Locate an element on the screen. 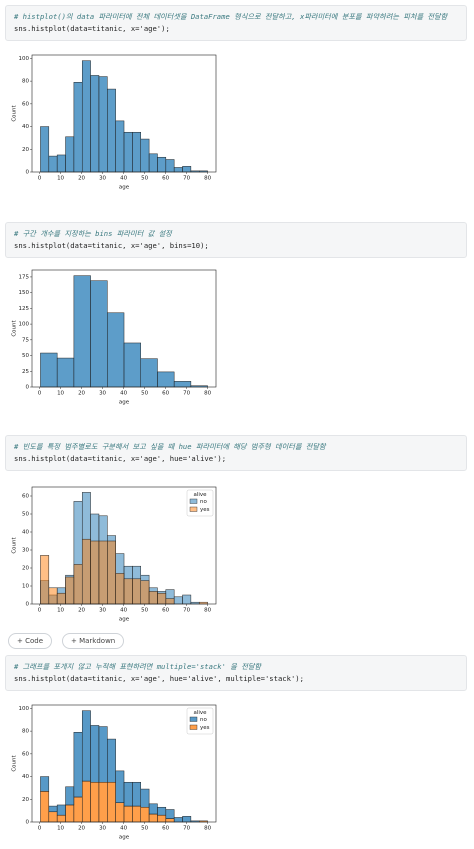  y-tick-label: 30 is located at coordinates (25, 551).